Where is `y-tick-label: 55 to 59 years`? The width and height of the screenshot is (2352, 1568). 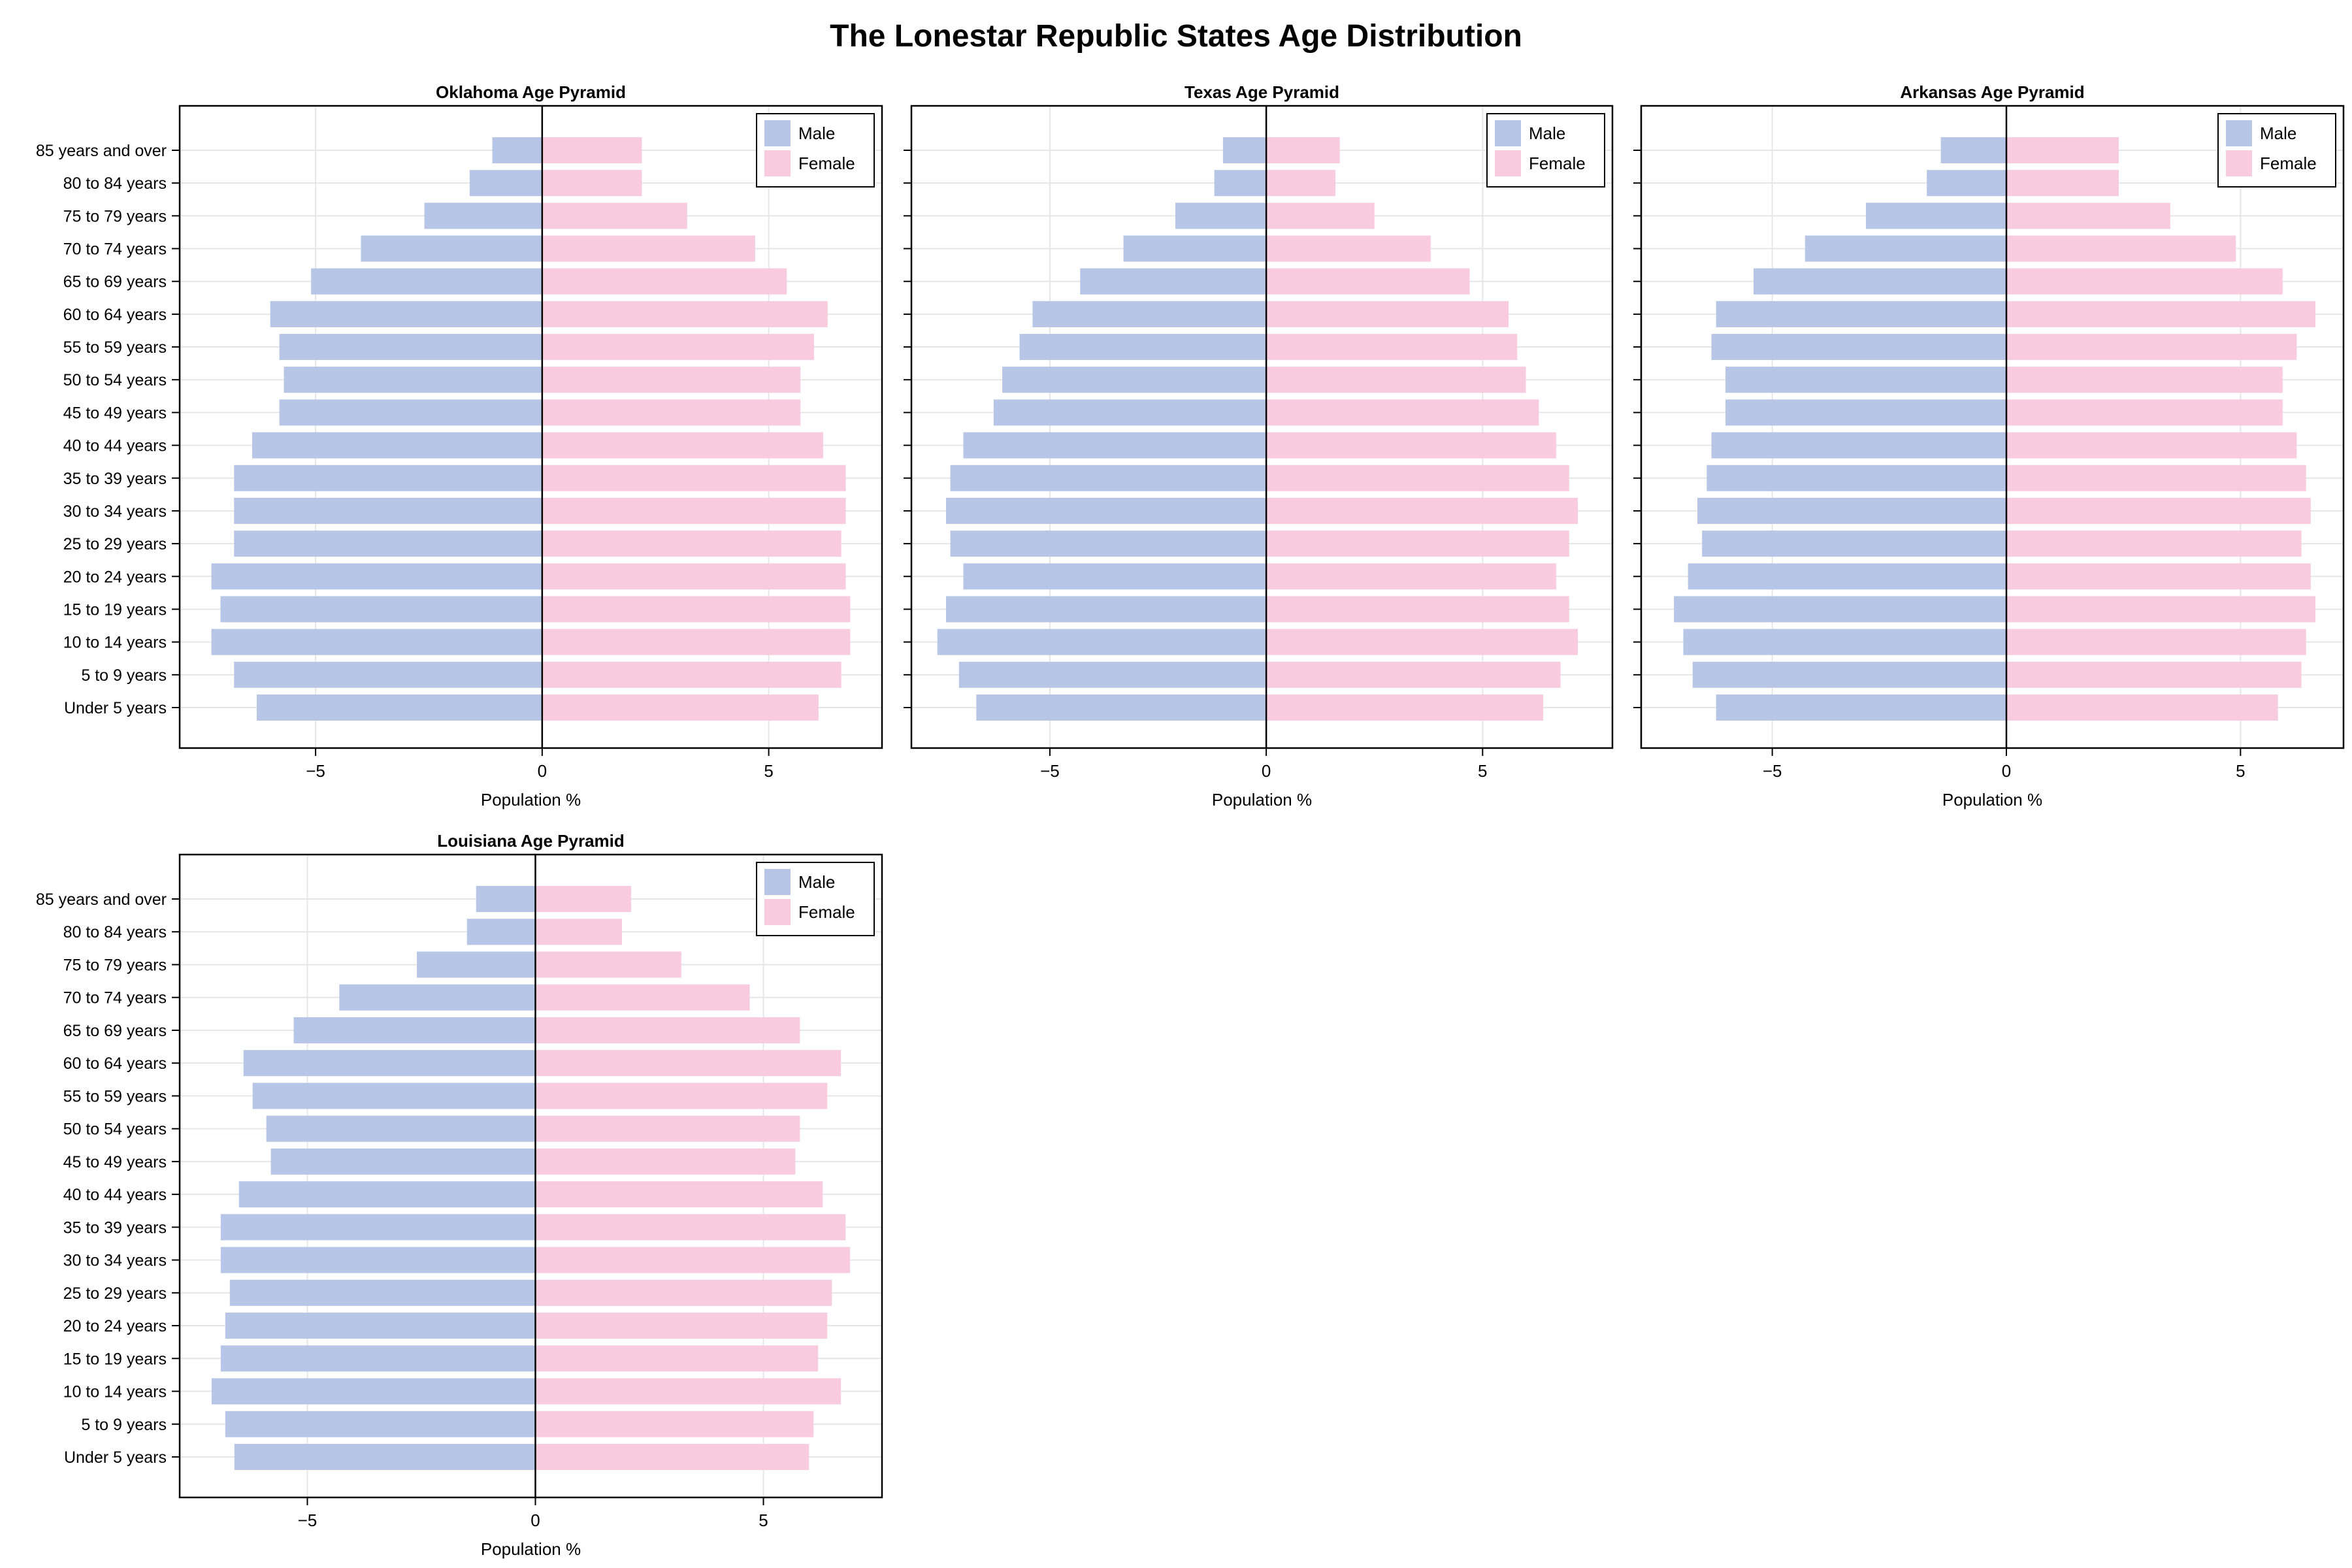
y-tick-label: 55 to 59 years is located at coordinates (115, 347).